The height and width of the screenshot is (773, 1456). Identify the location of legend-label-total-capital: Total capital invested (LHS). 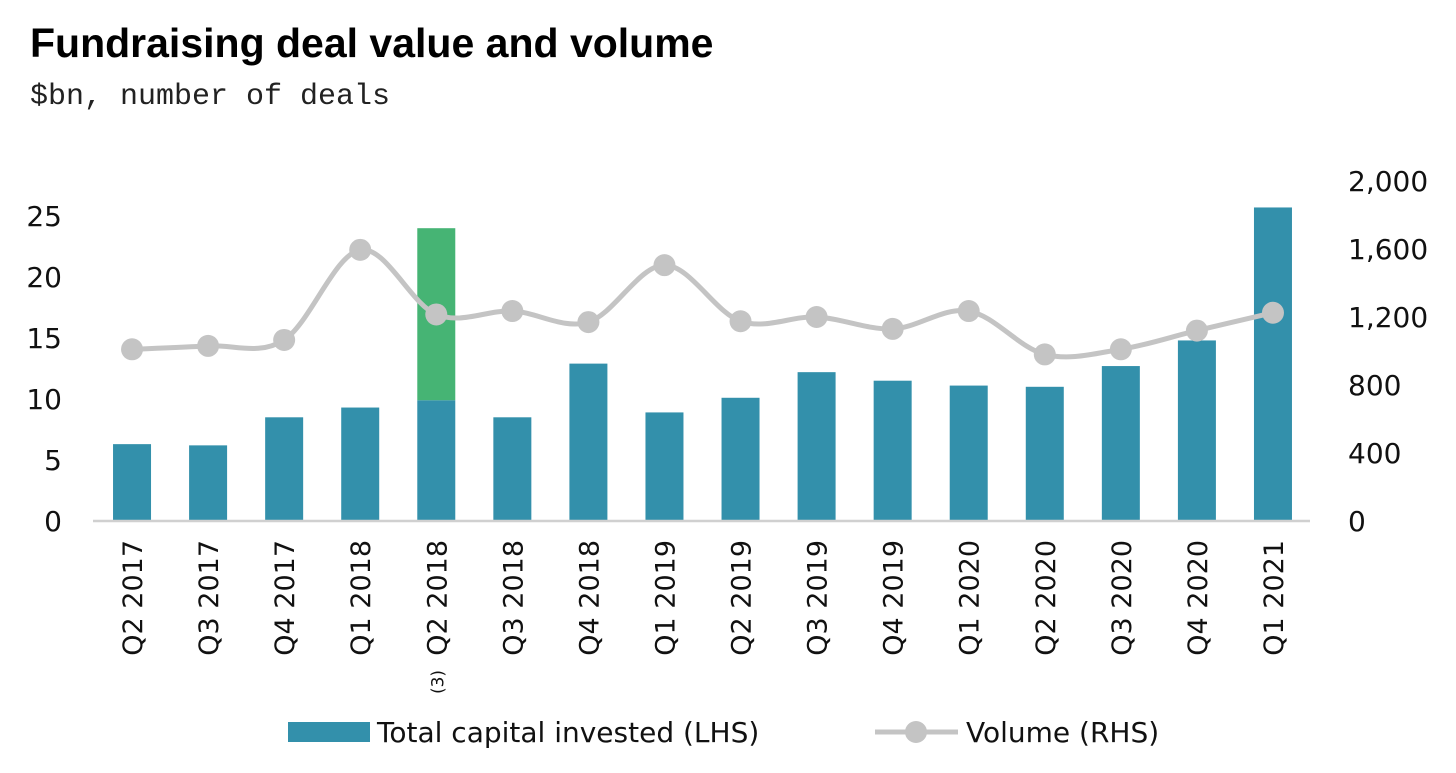
(567, 732).